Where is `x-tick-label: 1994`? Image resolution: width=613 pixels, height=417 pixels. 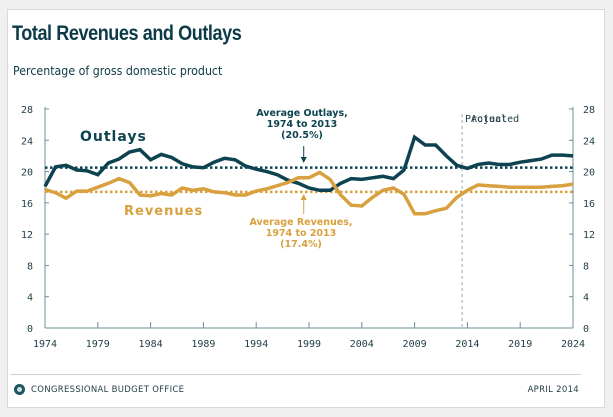 x-tick-label: 1994 is located at coordinates (256, 344).